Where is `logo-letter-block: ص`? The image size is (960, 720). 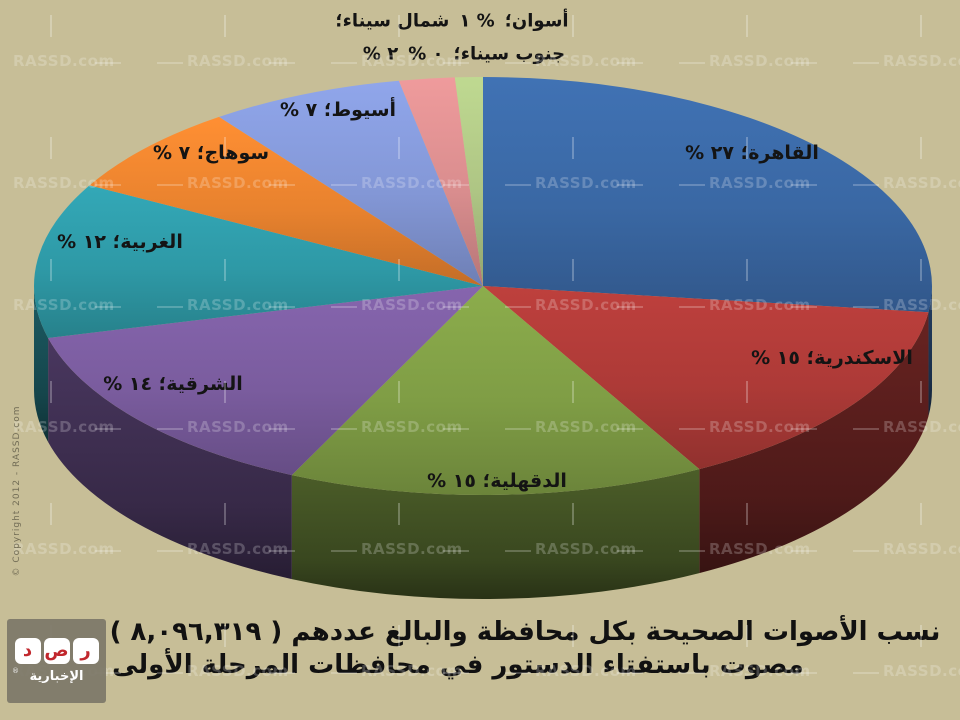 logo-letter-block: ص is located at coordinates (56, 651).